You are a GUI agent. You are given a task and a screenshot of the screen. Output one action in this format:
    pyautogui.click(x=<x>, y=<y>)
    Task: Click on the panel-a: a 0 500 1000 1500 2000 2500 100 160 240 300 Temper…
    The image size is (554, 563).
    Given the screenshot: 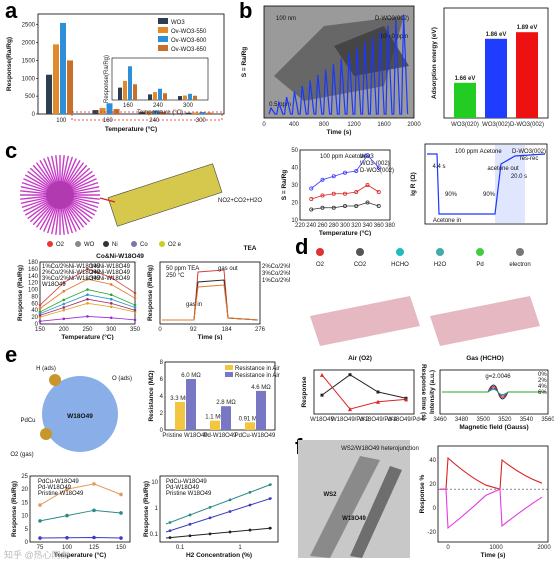 What is the action you would take?
    pyautogui.click(x=116, y=69)
    